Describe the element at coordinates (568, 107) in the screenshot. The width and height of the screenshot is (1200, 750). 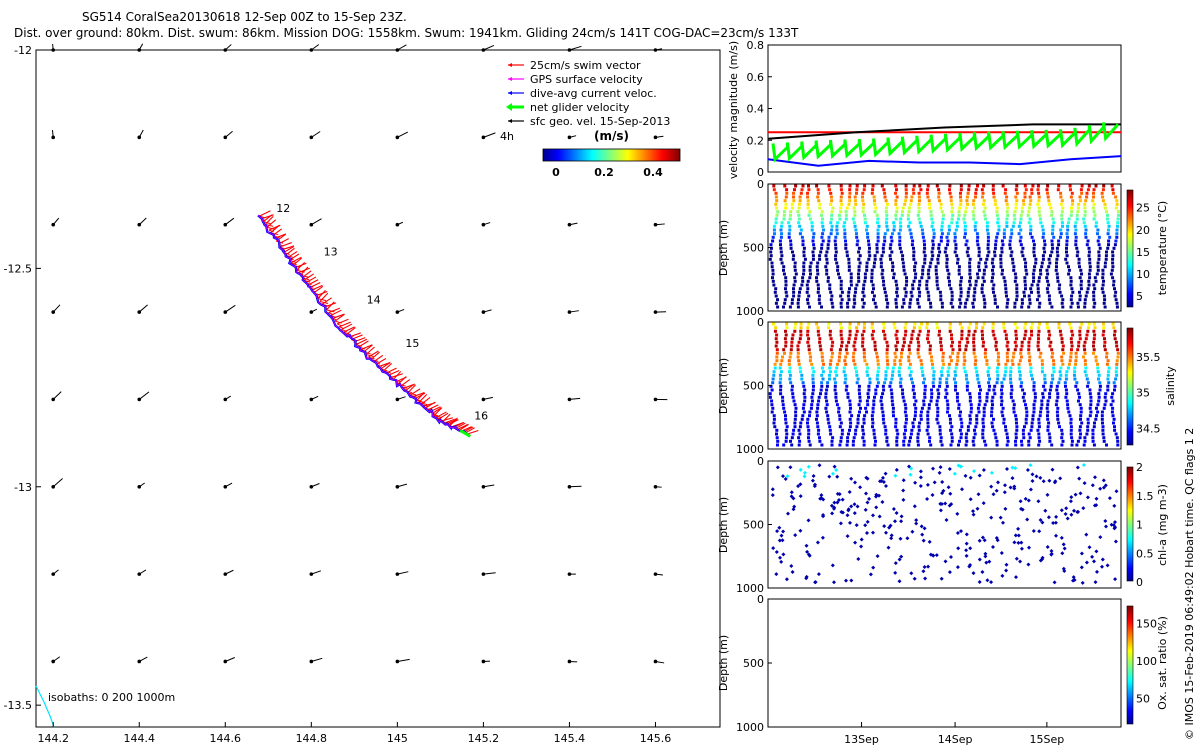
I see `legend-item-net: net glider velocity` at that location.